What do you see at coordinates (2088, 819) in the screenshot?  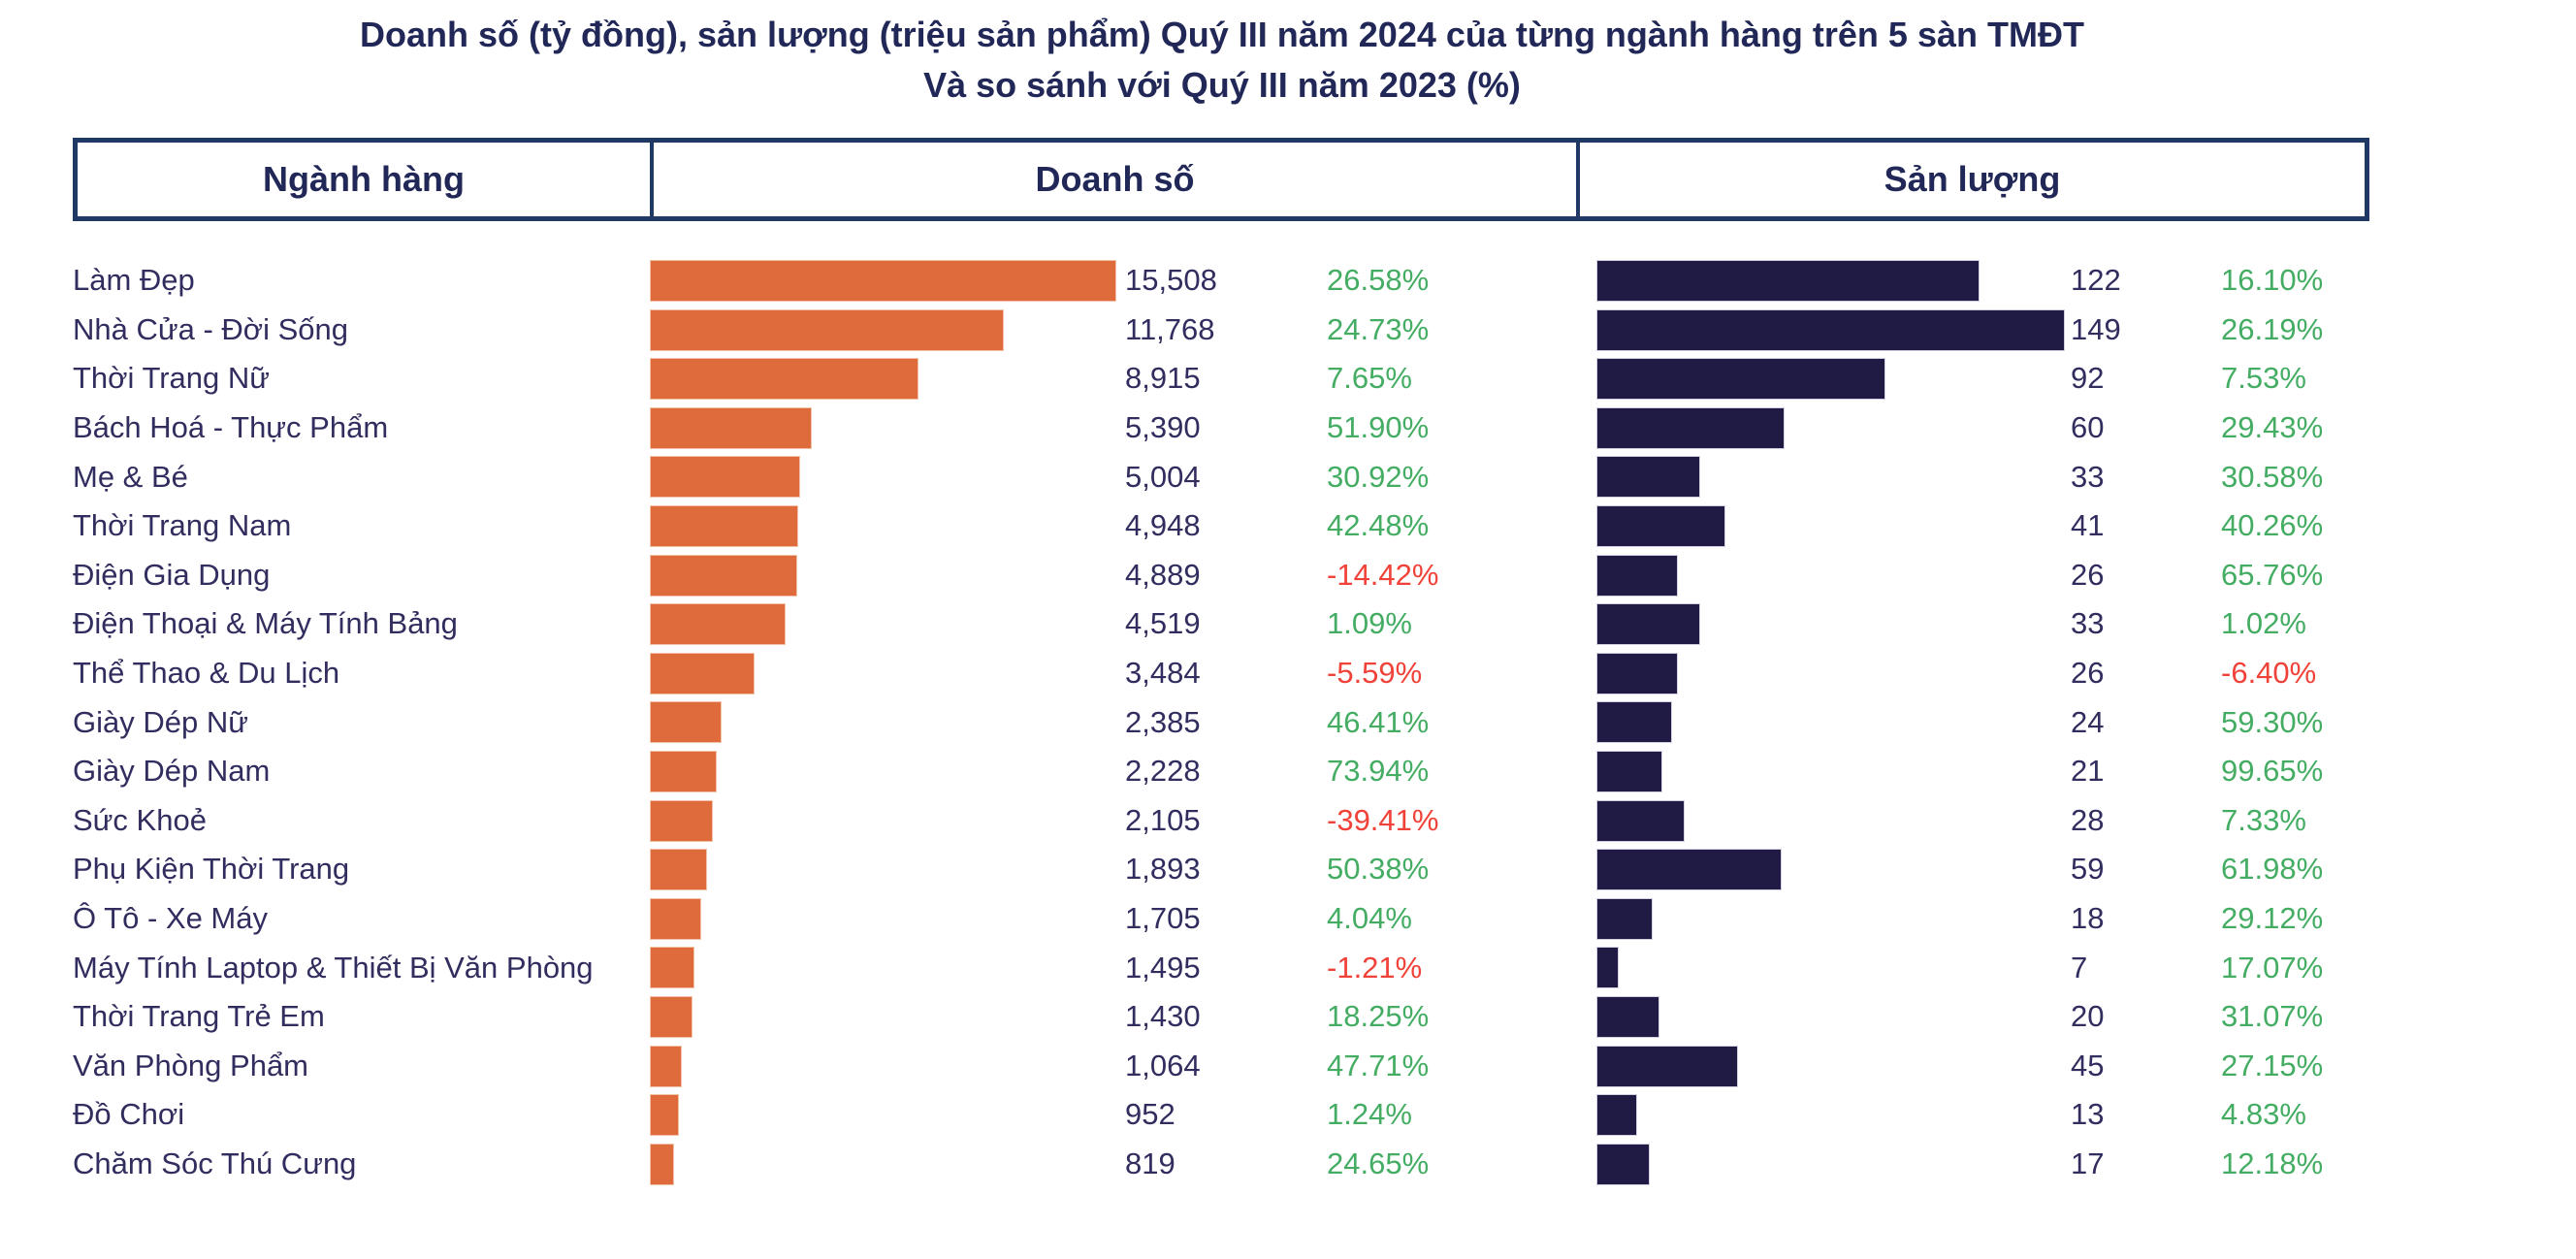 I see `volume-value: 28` at bounding box center [2088, 819].